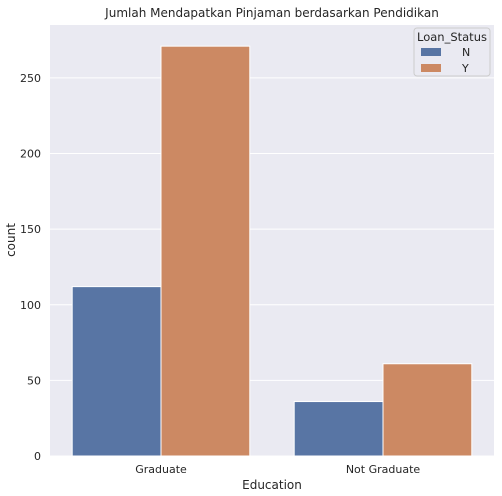 This screenshot has height=496, width=502. What do you see at coordinates (452, 52) in the screenshot?
I see `legend: Loan_Status NY` at bounding box center [452, 52].